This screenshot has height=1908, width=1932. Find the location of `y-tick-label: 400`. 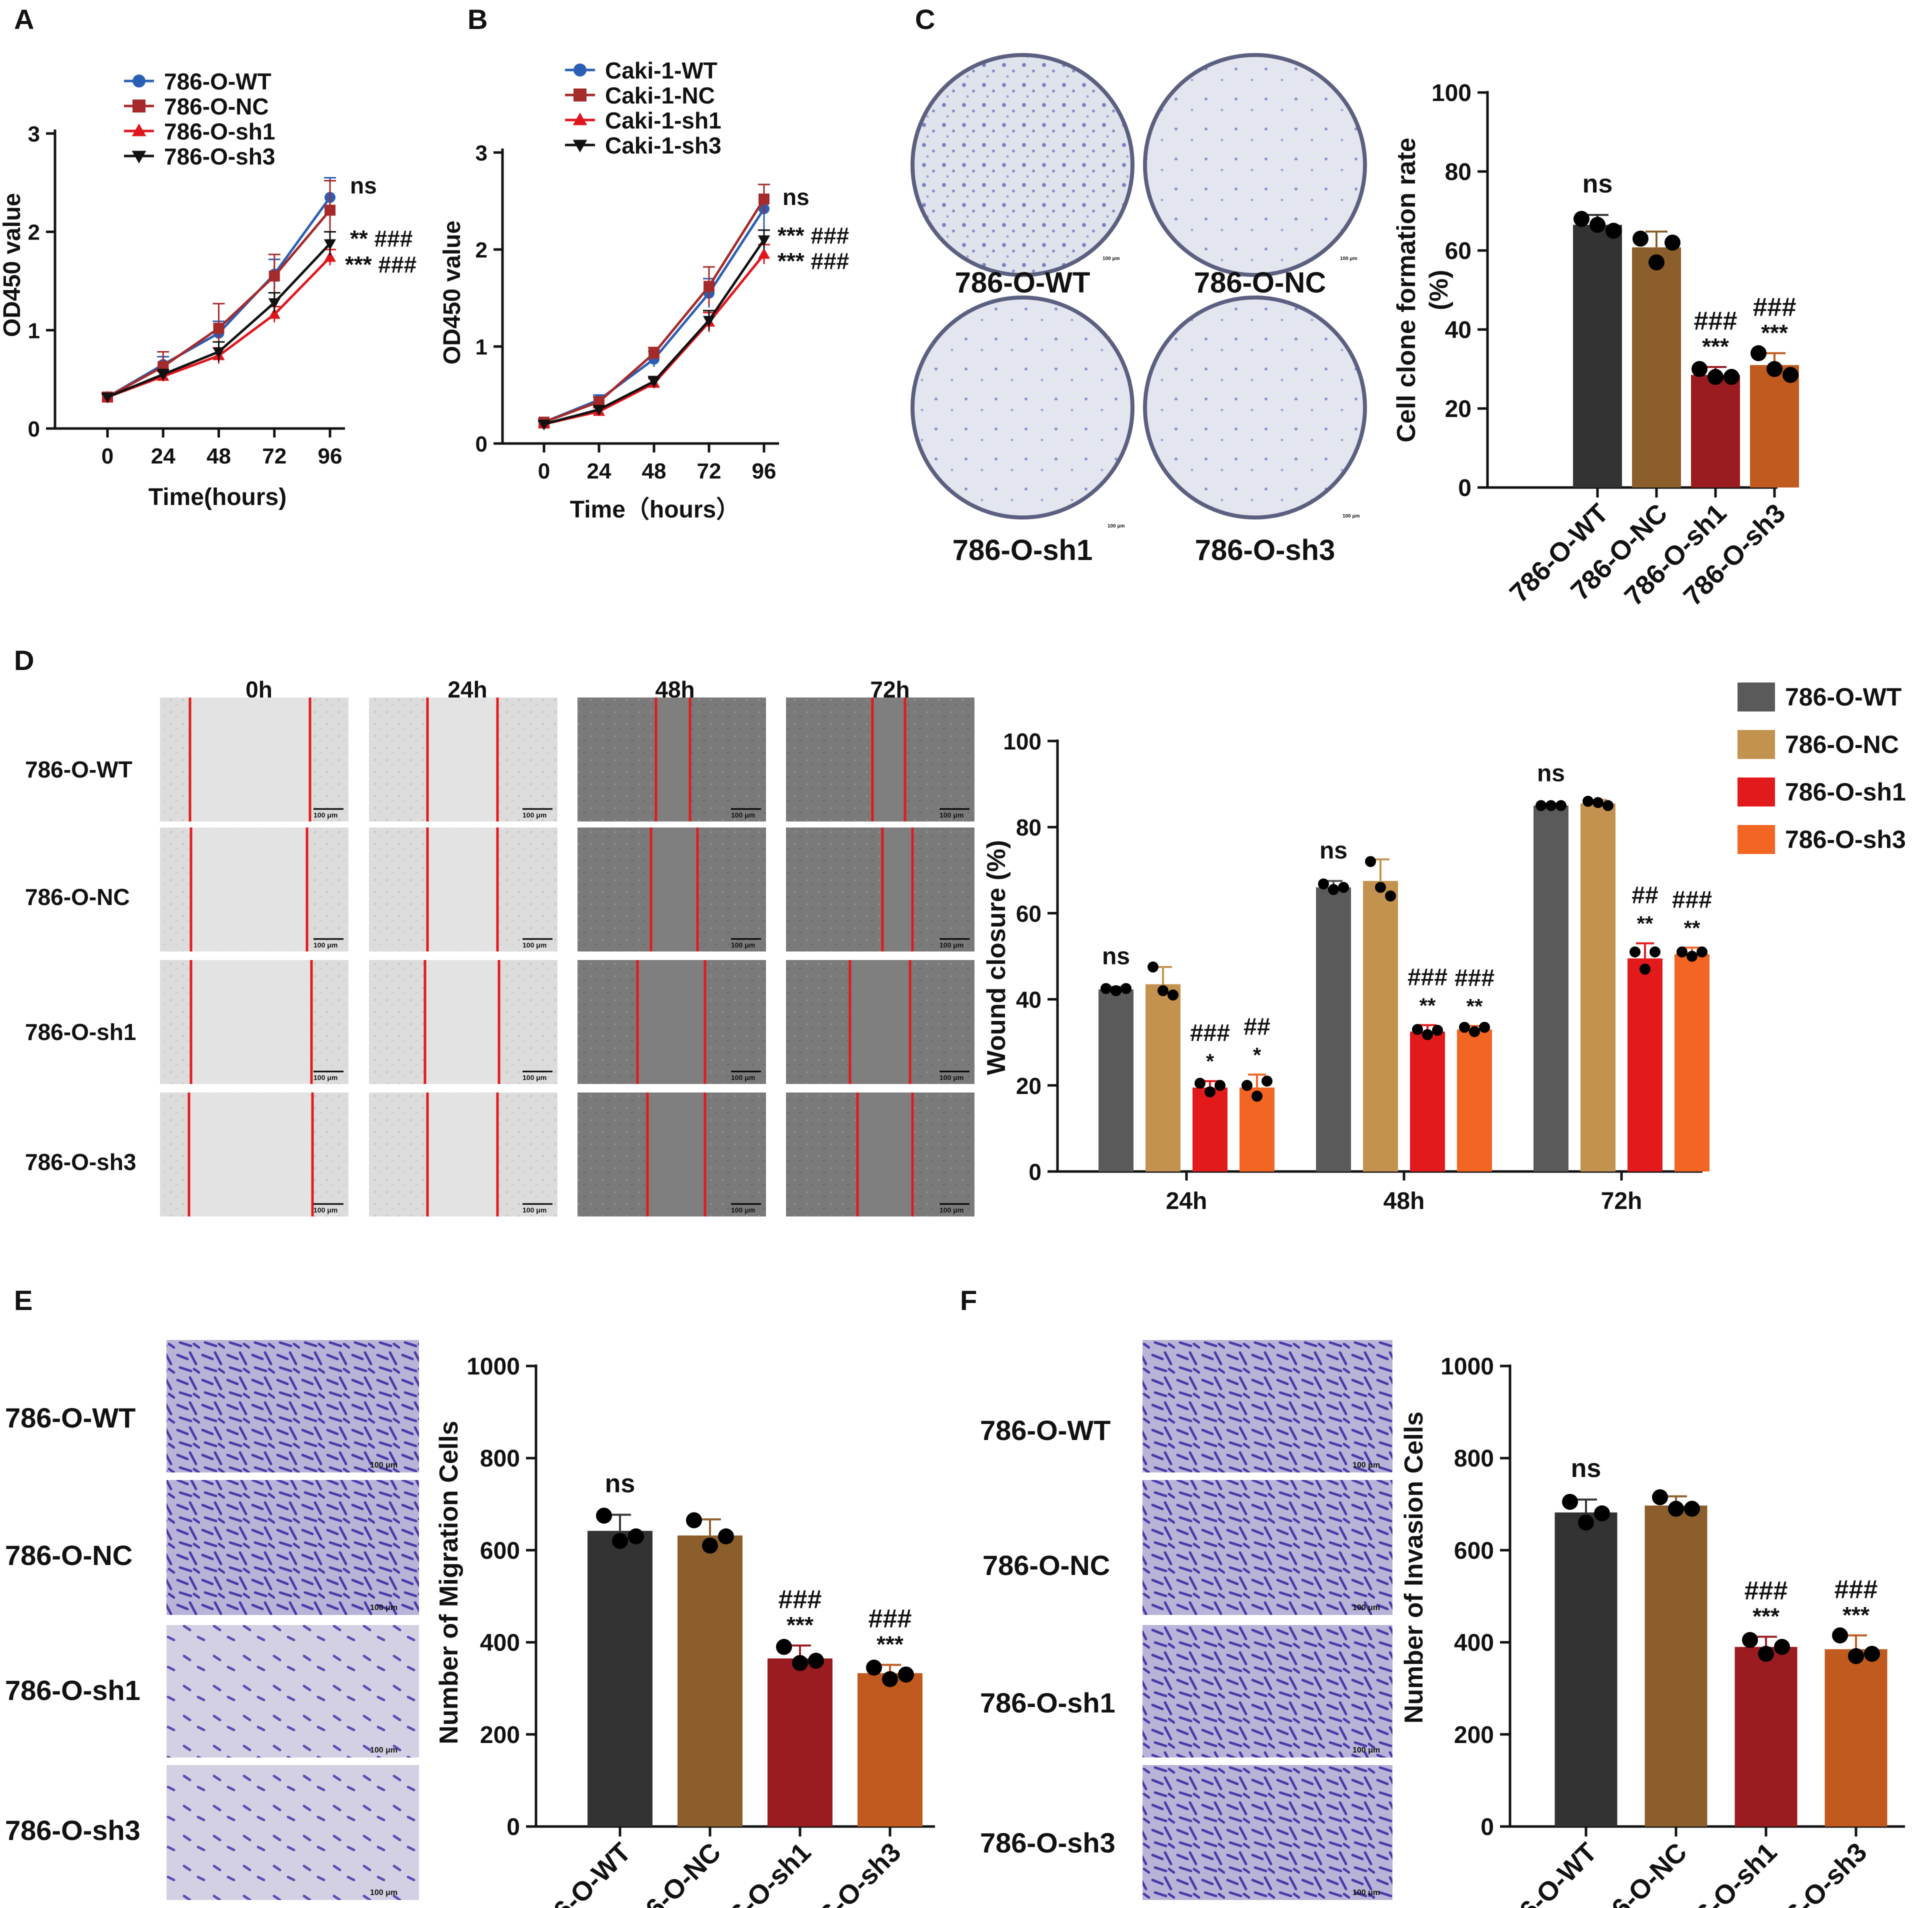

y-tick-label: 400 is located at coordinates (500, 1643).